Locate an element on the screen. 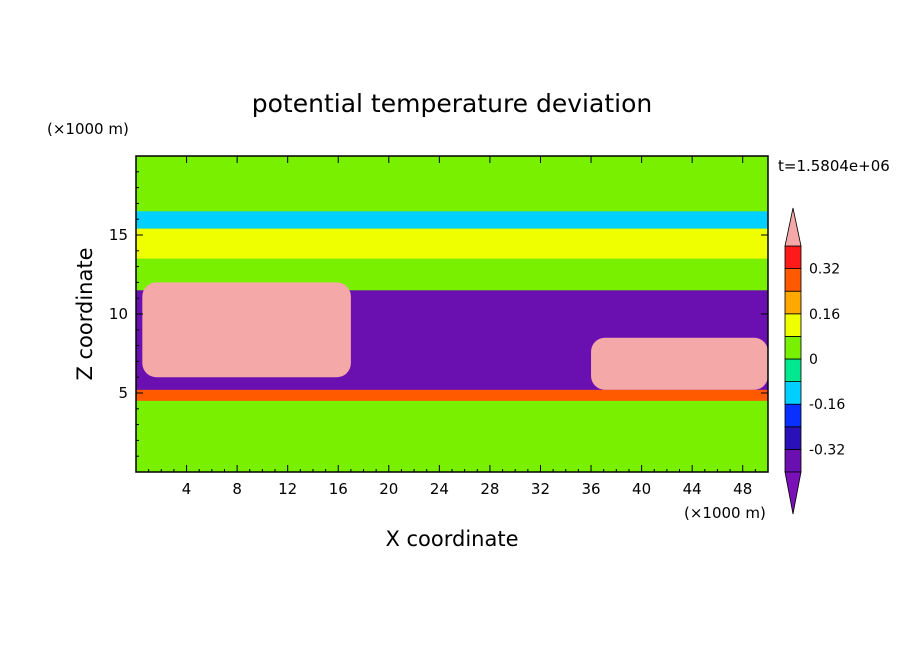  colorbar-over-arrow is located at coordinates (793, 227).